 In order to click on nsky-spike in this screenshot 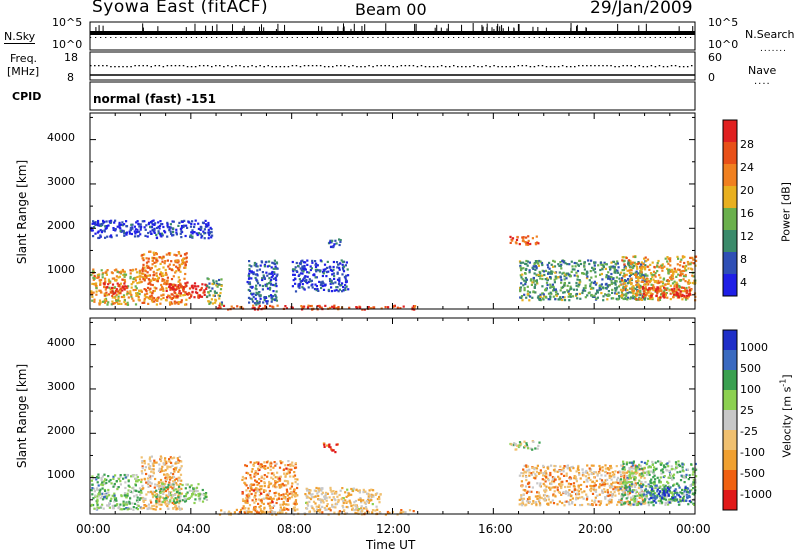, I will do `click(538, 28)`.